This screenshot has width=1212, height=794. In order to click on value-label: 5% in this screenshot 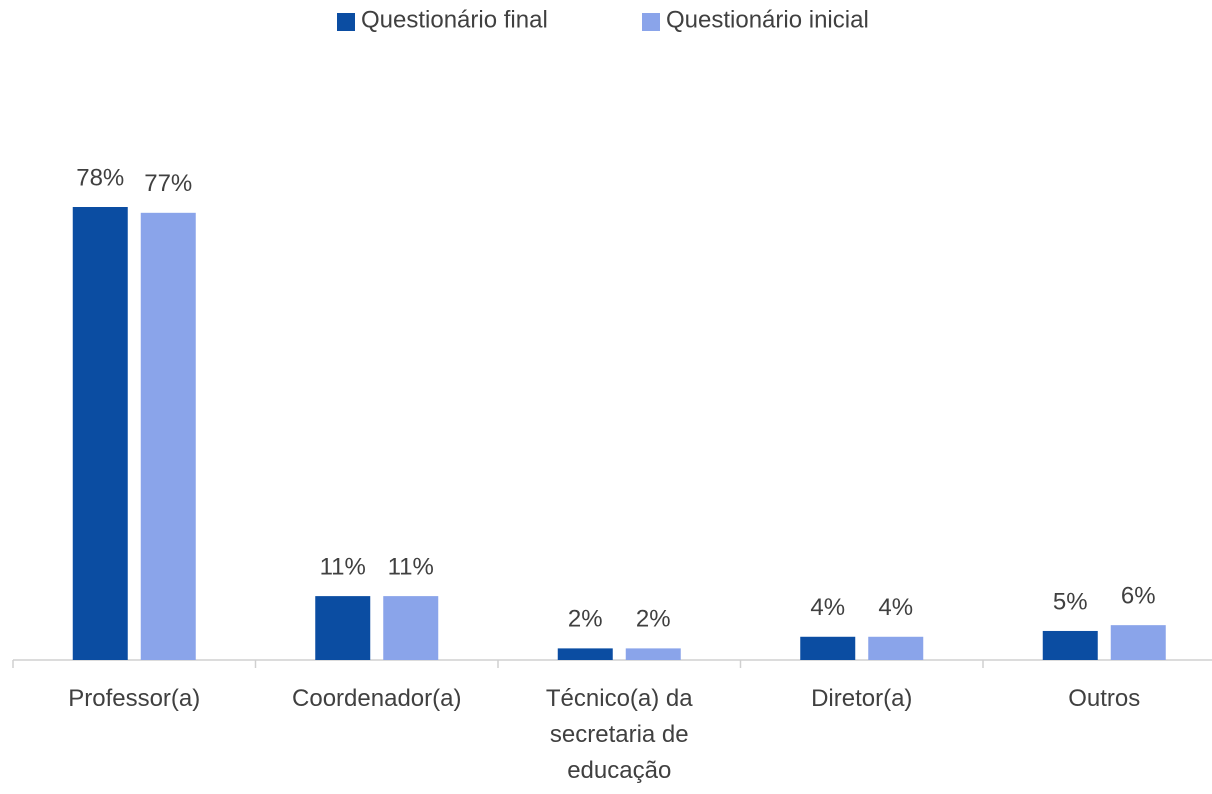, I will do `click(1070, 601)`.